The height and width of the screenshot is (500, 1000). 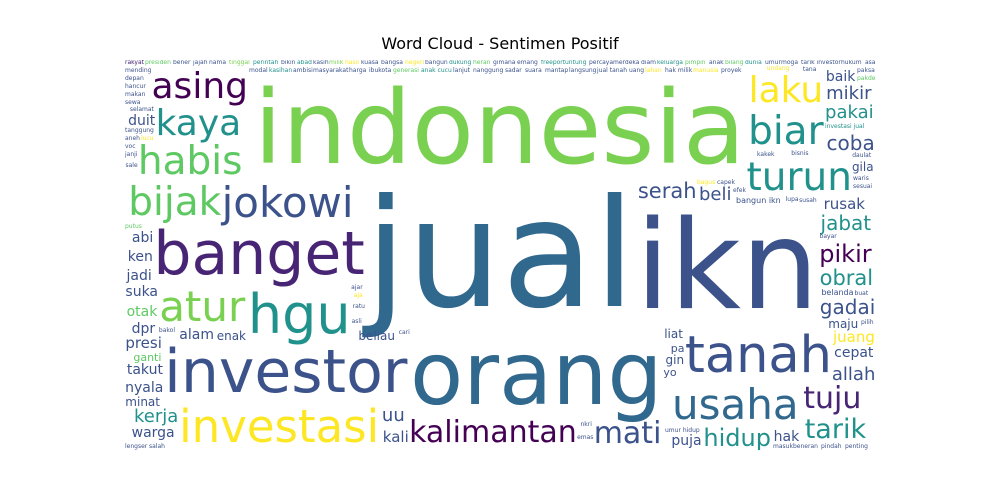 I want to click on word-cari: cari, so click(x=404, y=333).